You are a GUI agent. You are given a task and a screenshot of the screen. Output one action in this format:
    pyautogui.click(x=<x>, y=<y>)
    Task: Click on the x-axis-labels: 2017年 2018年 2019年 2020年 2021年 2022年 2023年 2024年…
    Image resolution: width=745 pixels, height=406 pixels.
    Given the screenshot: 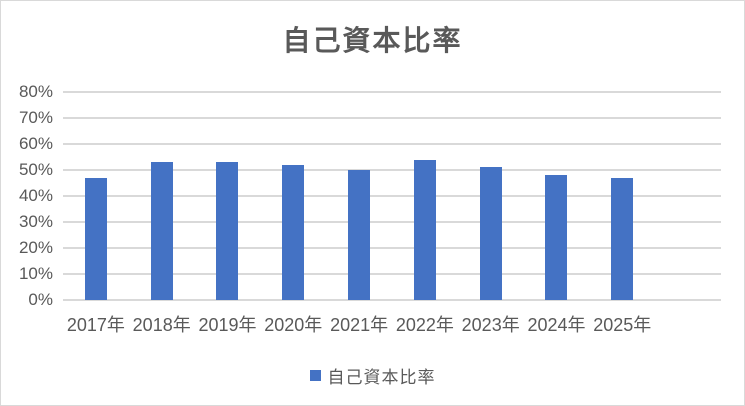 What is the action you would take?
    pyautogui.click(x=392, y=324)
    